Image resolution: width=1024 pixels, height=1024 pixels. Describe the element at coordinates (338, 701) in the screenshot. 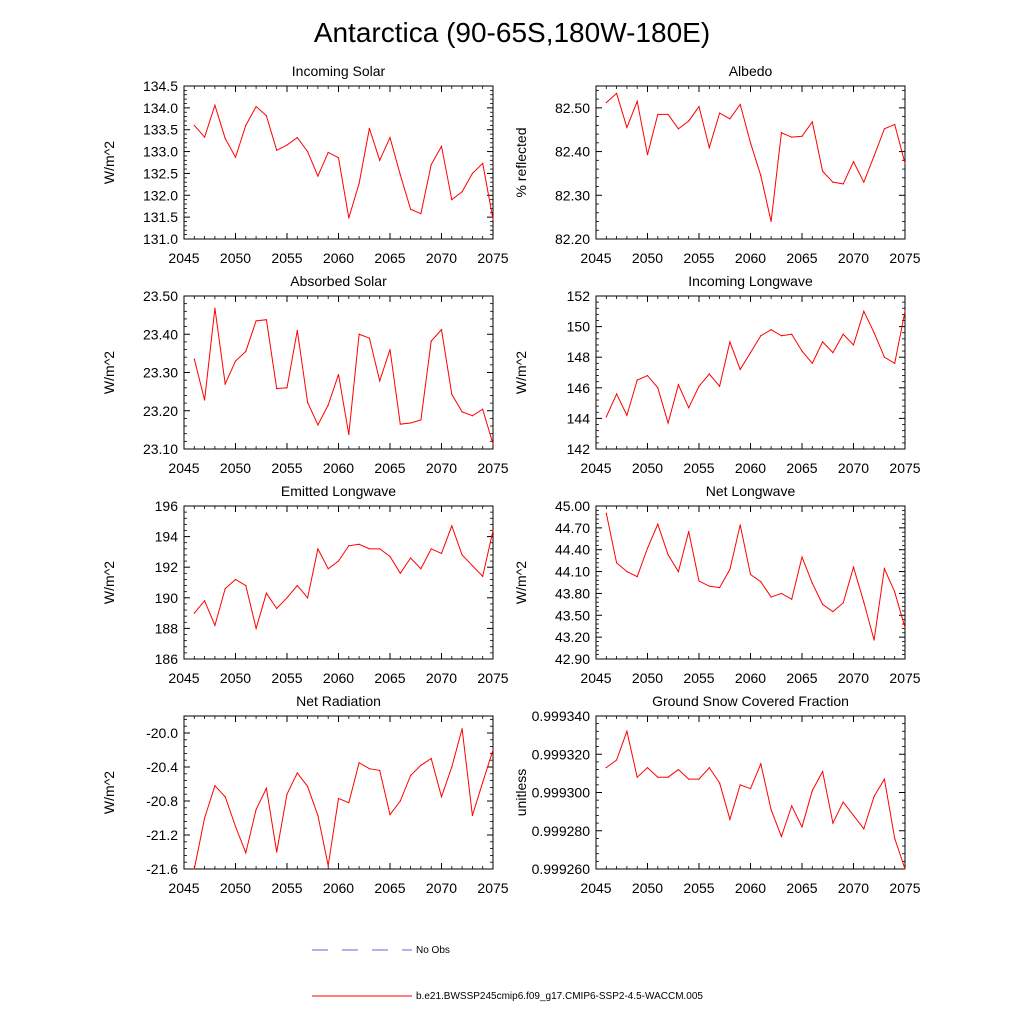

I see `panel-title: Net Radiation` at that location.